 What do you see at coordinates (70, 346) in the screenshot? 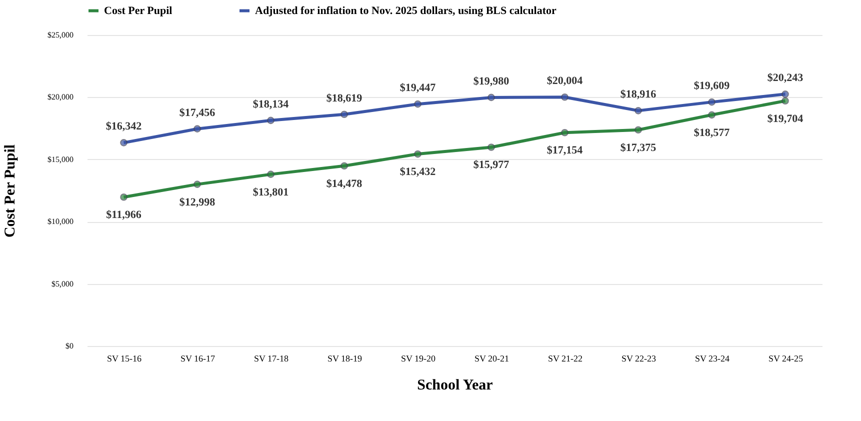
I see `y-tick-label: $0` at bounding box center [70, 346].